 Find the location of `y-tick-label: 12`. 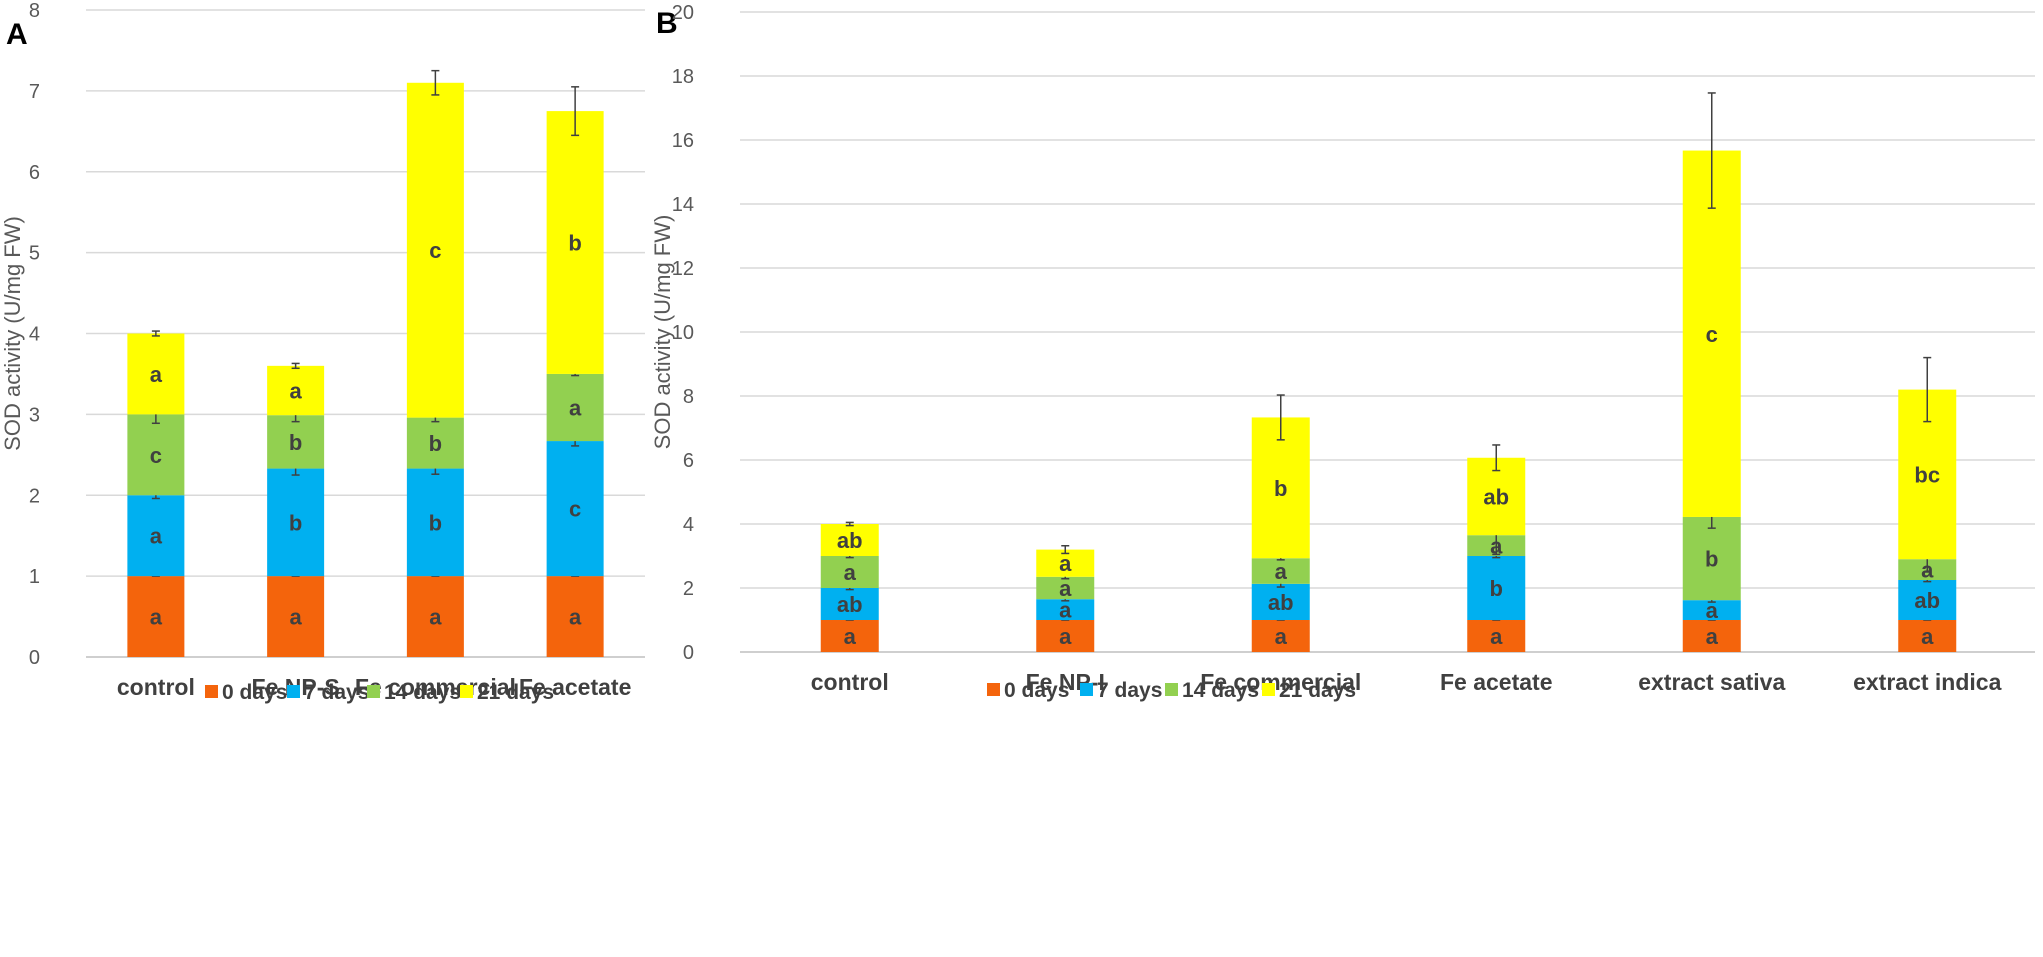

y-tick-label: 12 is located at coordinates (683, 269).